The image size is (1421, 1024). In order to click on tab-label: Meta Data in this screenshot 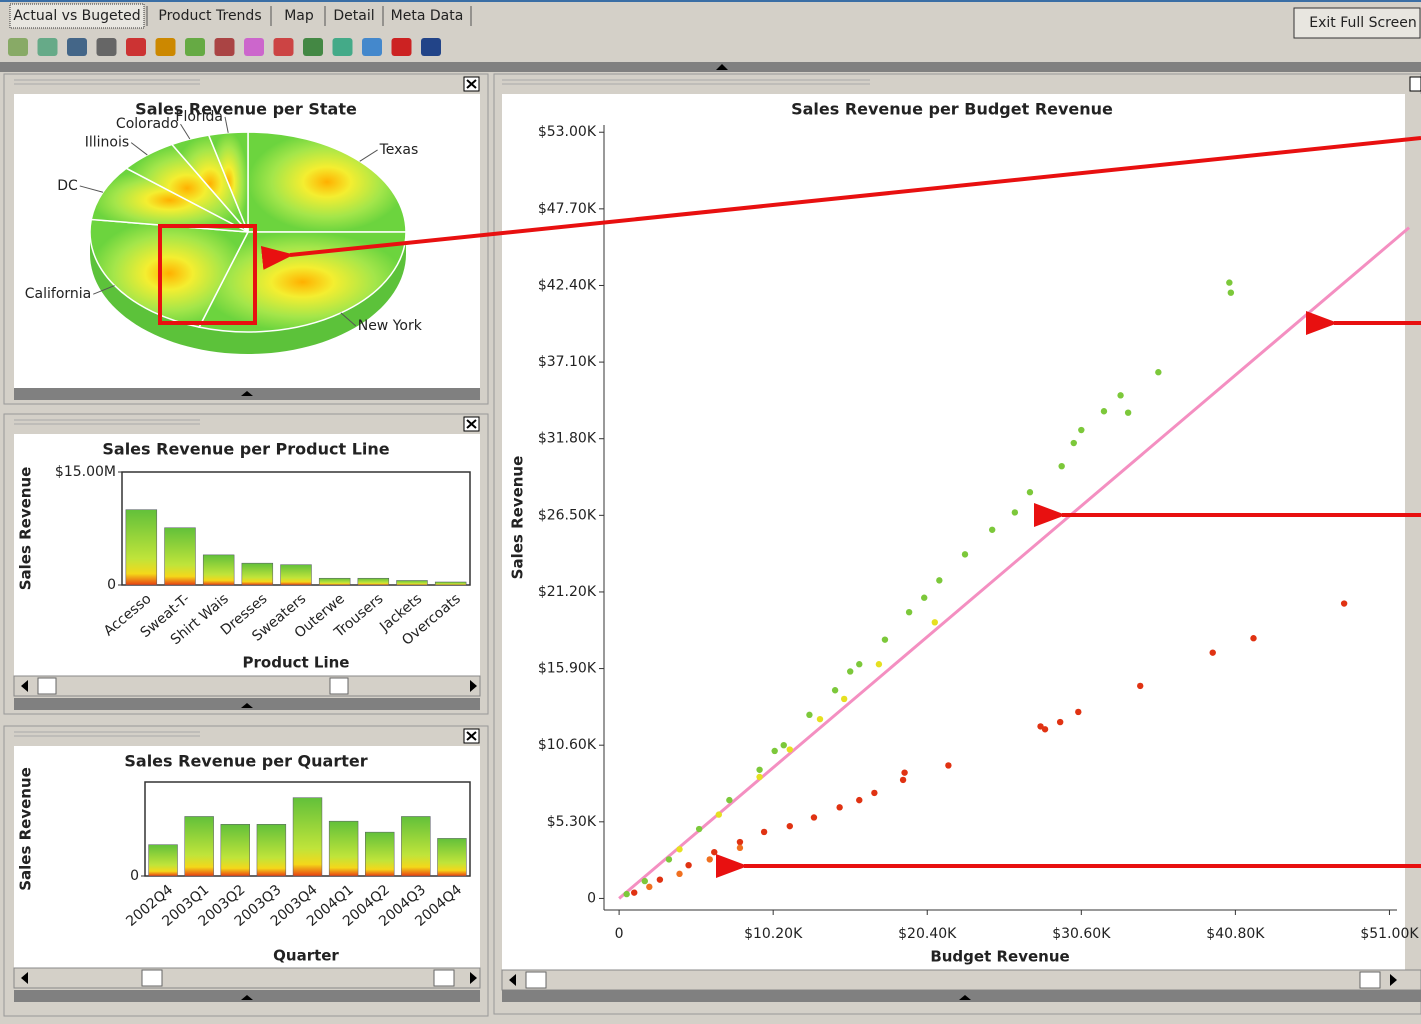, I will do `click(427, 16)`.